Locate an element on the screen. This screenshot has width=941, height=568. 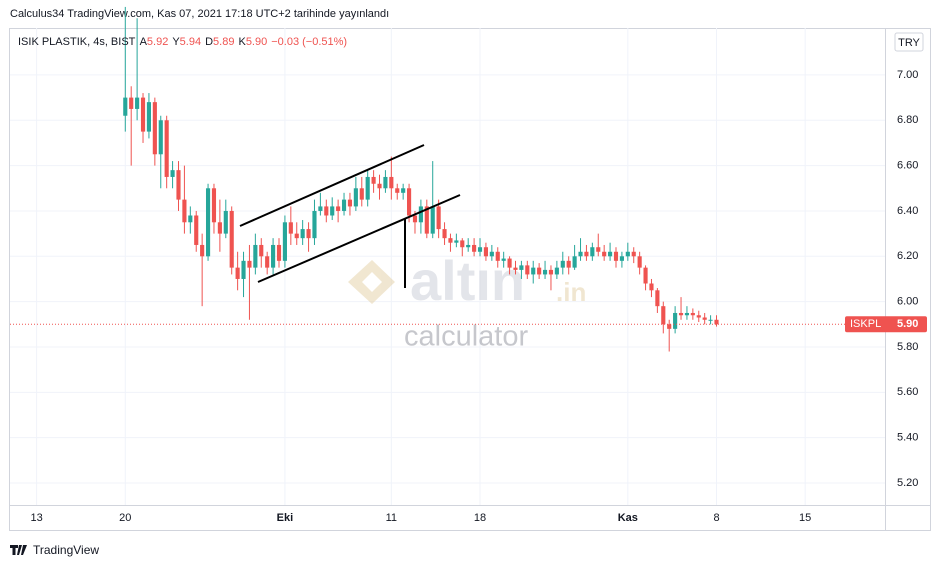
watermark-logo is located at coordinates (371, 282).